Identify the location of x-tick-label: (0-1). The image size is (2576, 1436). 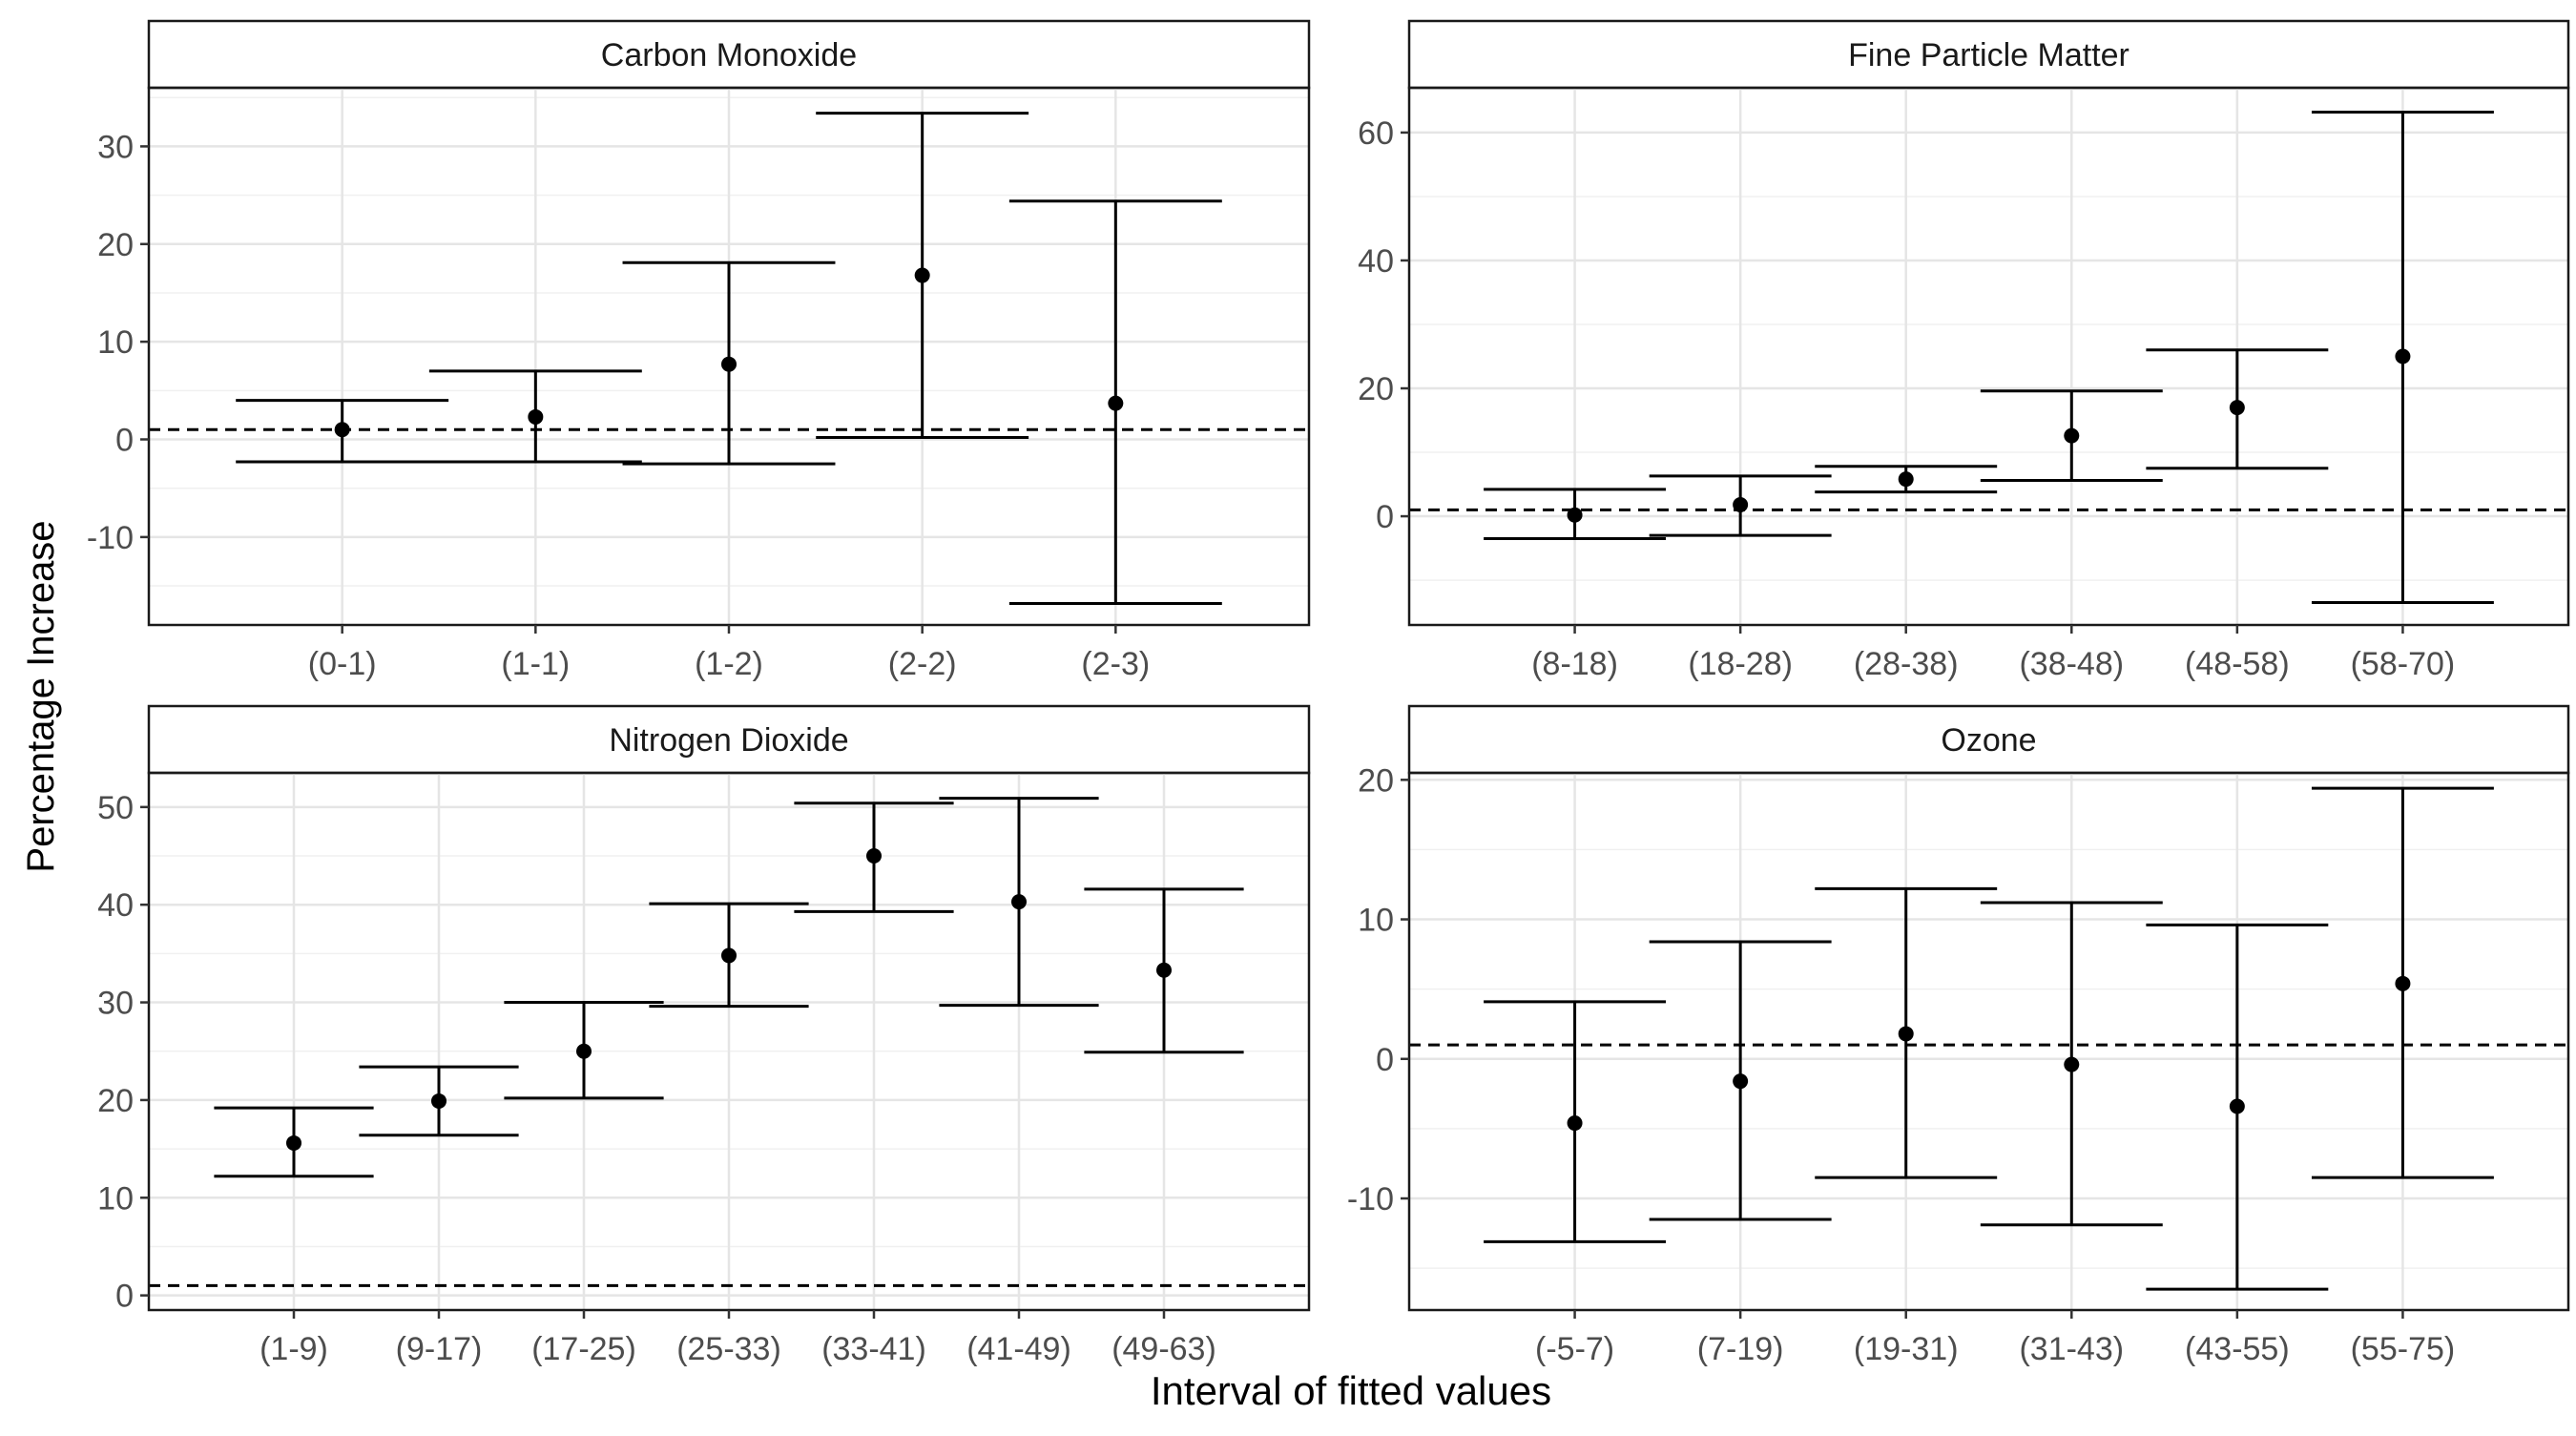
(342, 664).